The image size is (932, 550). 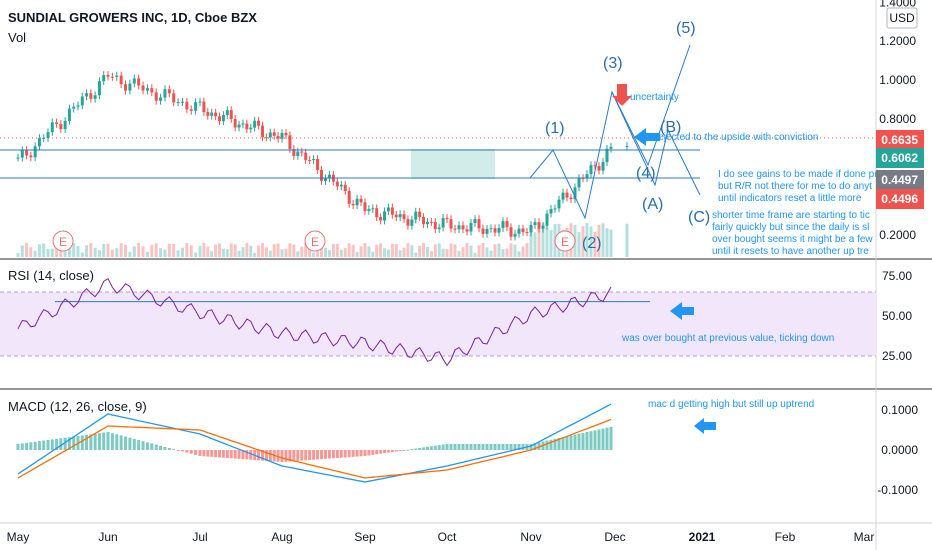 What do you see at coordinates (77, 406) in the screenshot?
I see `macd-title: MACD (12, 26, close, 9)` at bounding box center [77, 406].